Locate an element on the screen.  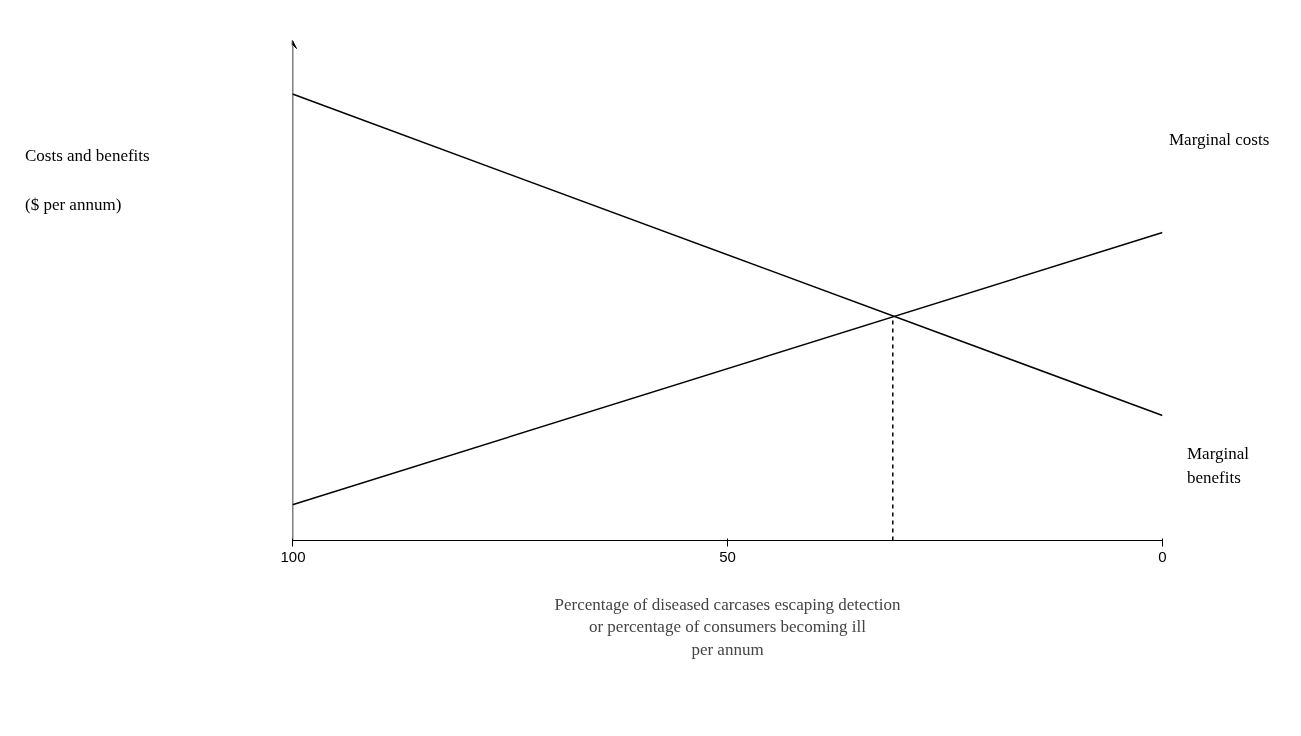
text: Marginal benefits is located at coordinates (1218, 466).